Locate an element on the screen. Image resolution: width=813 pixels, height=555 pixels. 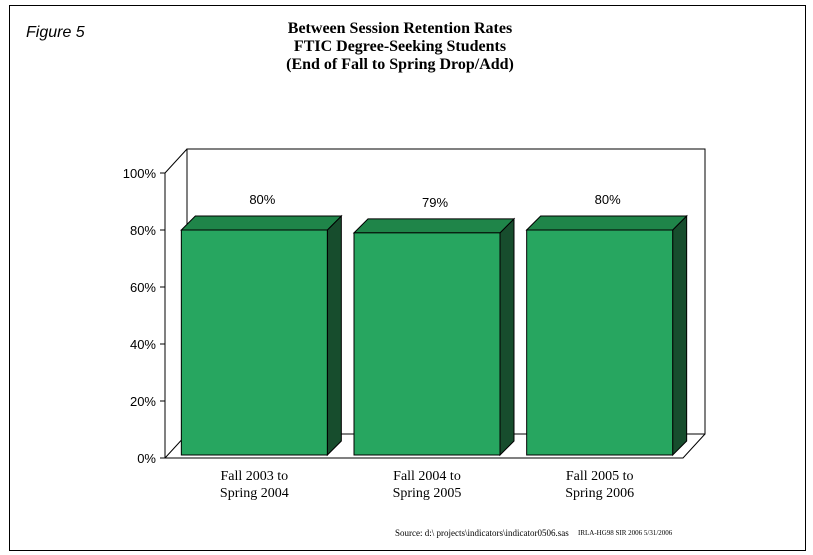
chart-title-line-3: (End of Fall to Spring Drop/Add) is located at coordinates (400, 64).